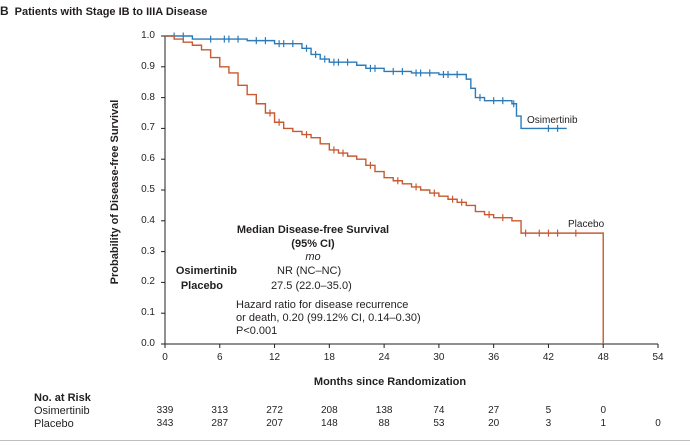 This screenshot has width=690, height=445. I want to click on risk-value-placebo: 148, so click(329, 423).